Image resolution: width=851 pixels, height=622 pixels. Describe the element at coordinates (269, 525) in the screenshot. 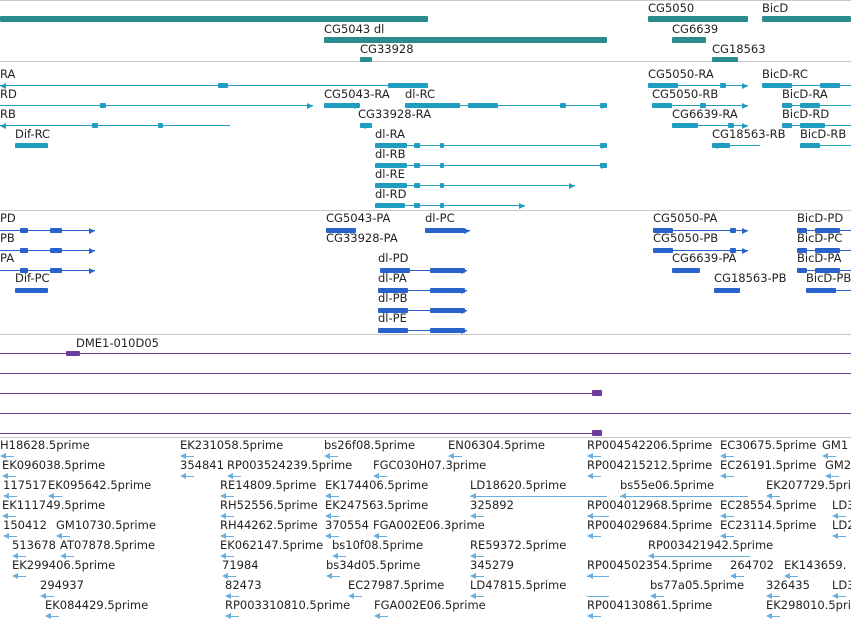

I see `est-label: RH44262.5prime` at that location.